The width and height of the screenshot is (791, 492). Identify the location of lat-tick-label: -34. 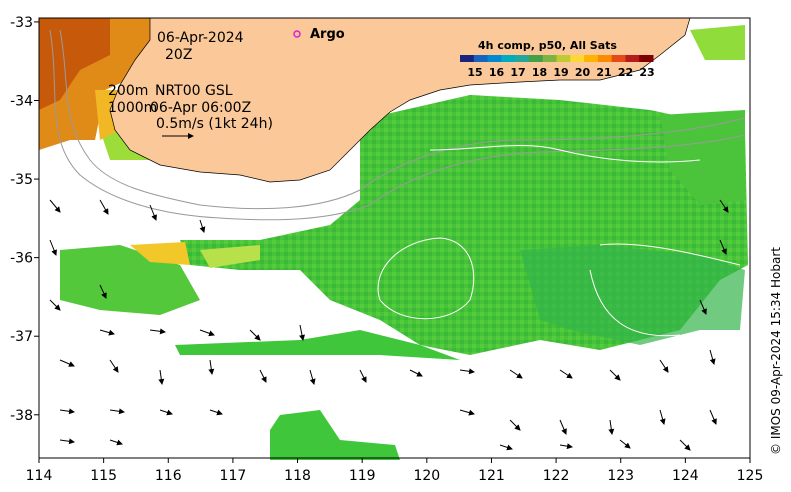
(21, 102).